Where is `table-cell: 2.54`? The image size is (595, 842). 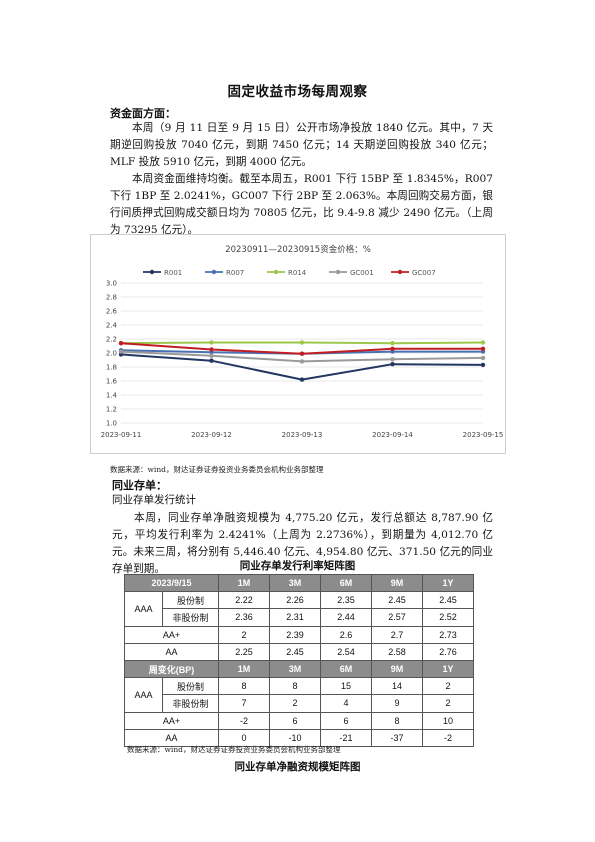
table-cell: 2.54 is located at coordinates (346, 651).